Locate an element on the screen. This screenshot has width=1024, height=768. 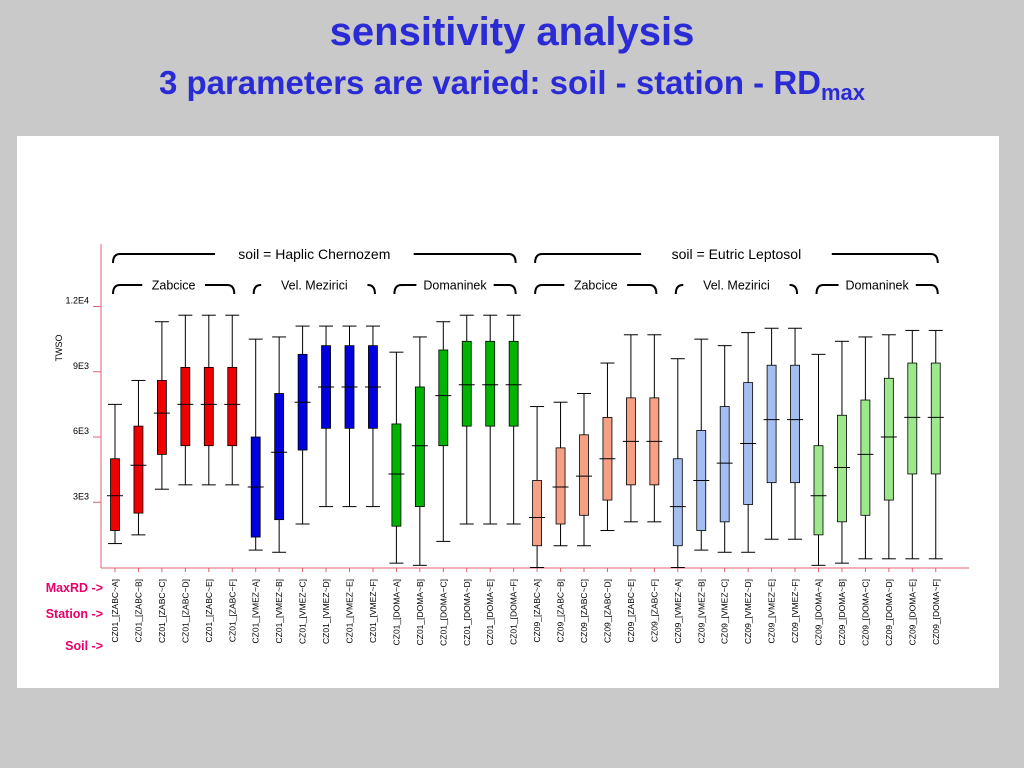
station-bracket-4-line is located at coordinates (596, 289).